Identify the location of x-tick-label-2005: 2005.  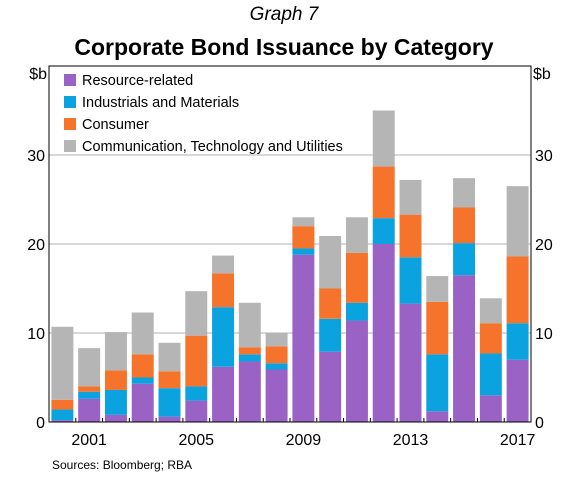
(196, 440).